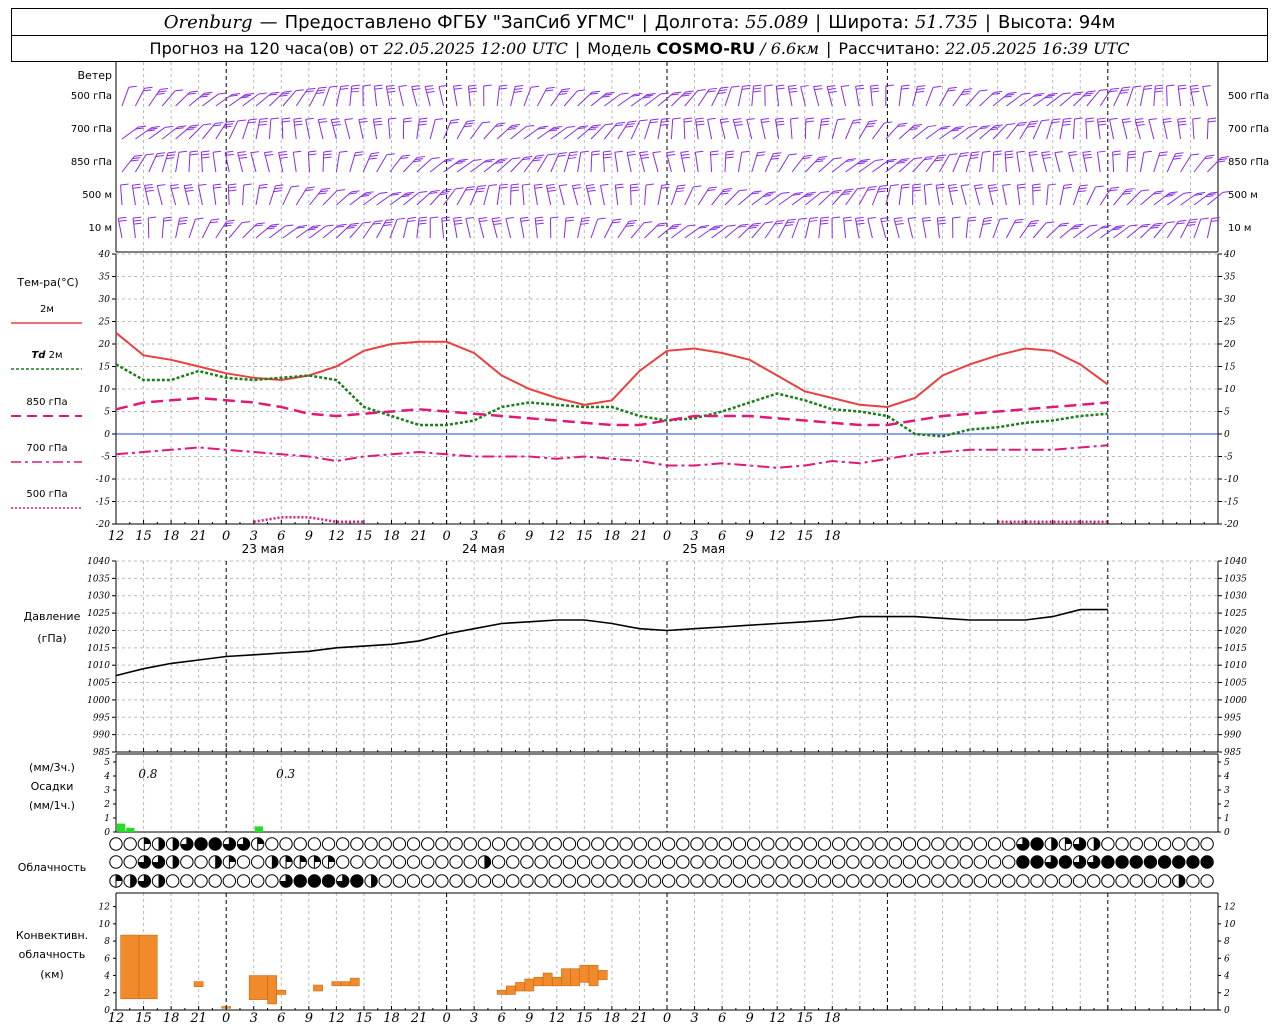 This screenshot has height=1024, width=1280. I want to click on y-tick-label: 1025, so click(98, 614).